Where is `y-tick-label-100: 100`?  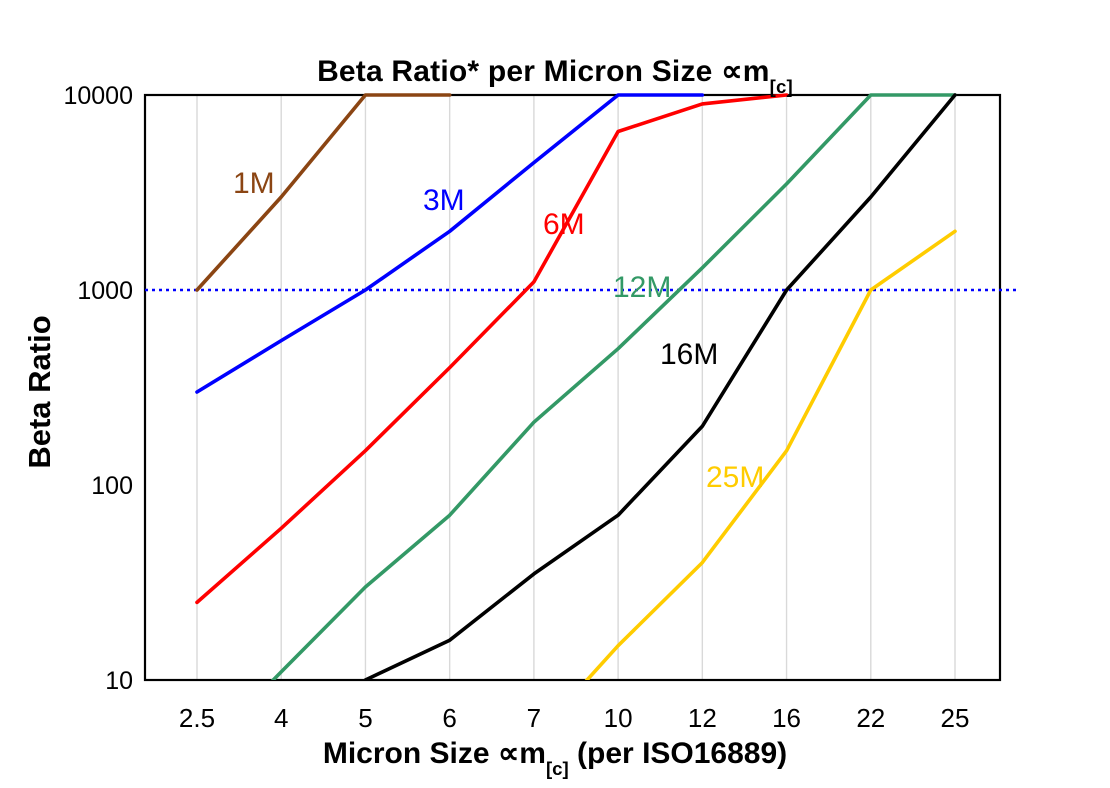 y-tick-label-100: 100 is located at coordinates (112, 486).